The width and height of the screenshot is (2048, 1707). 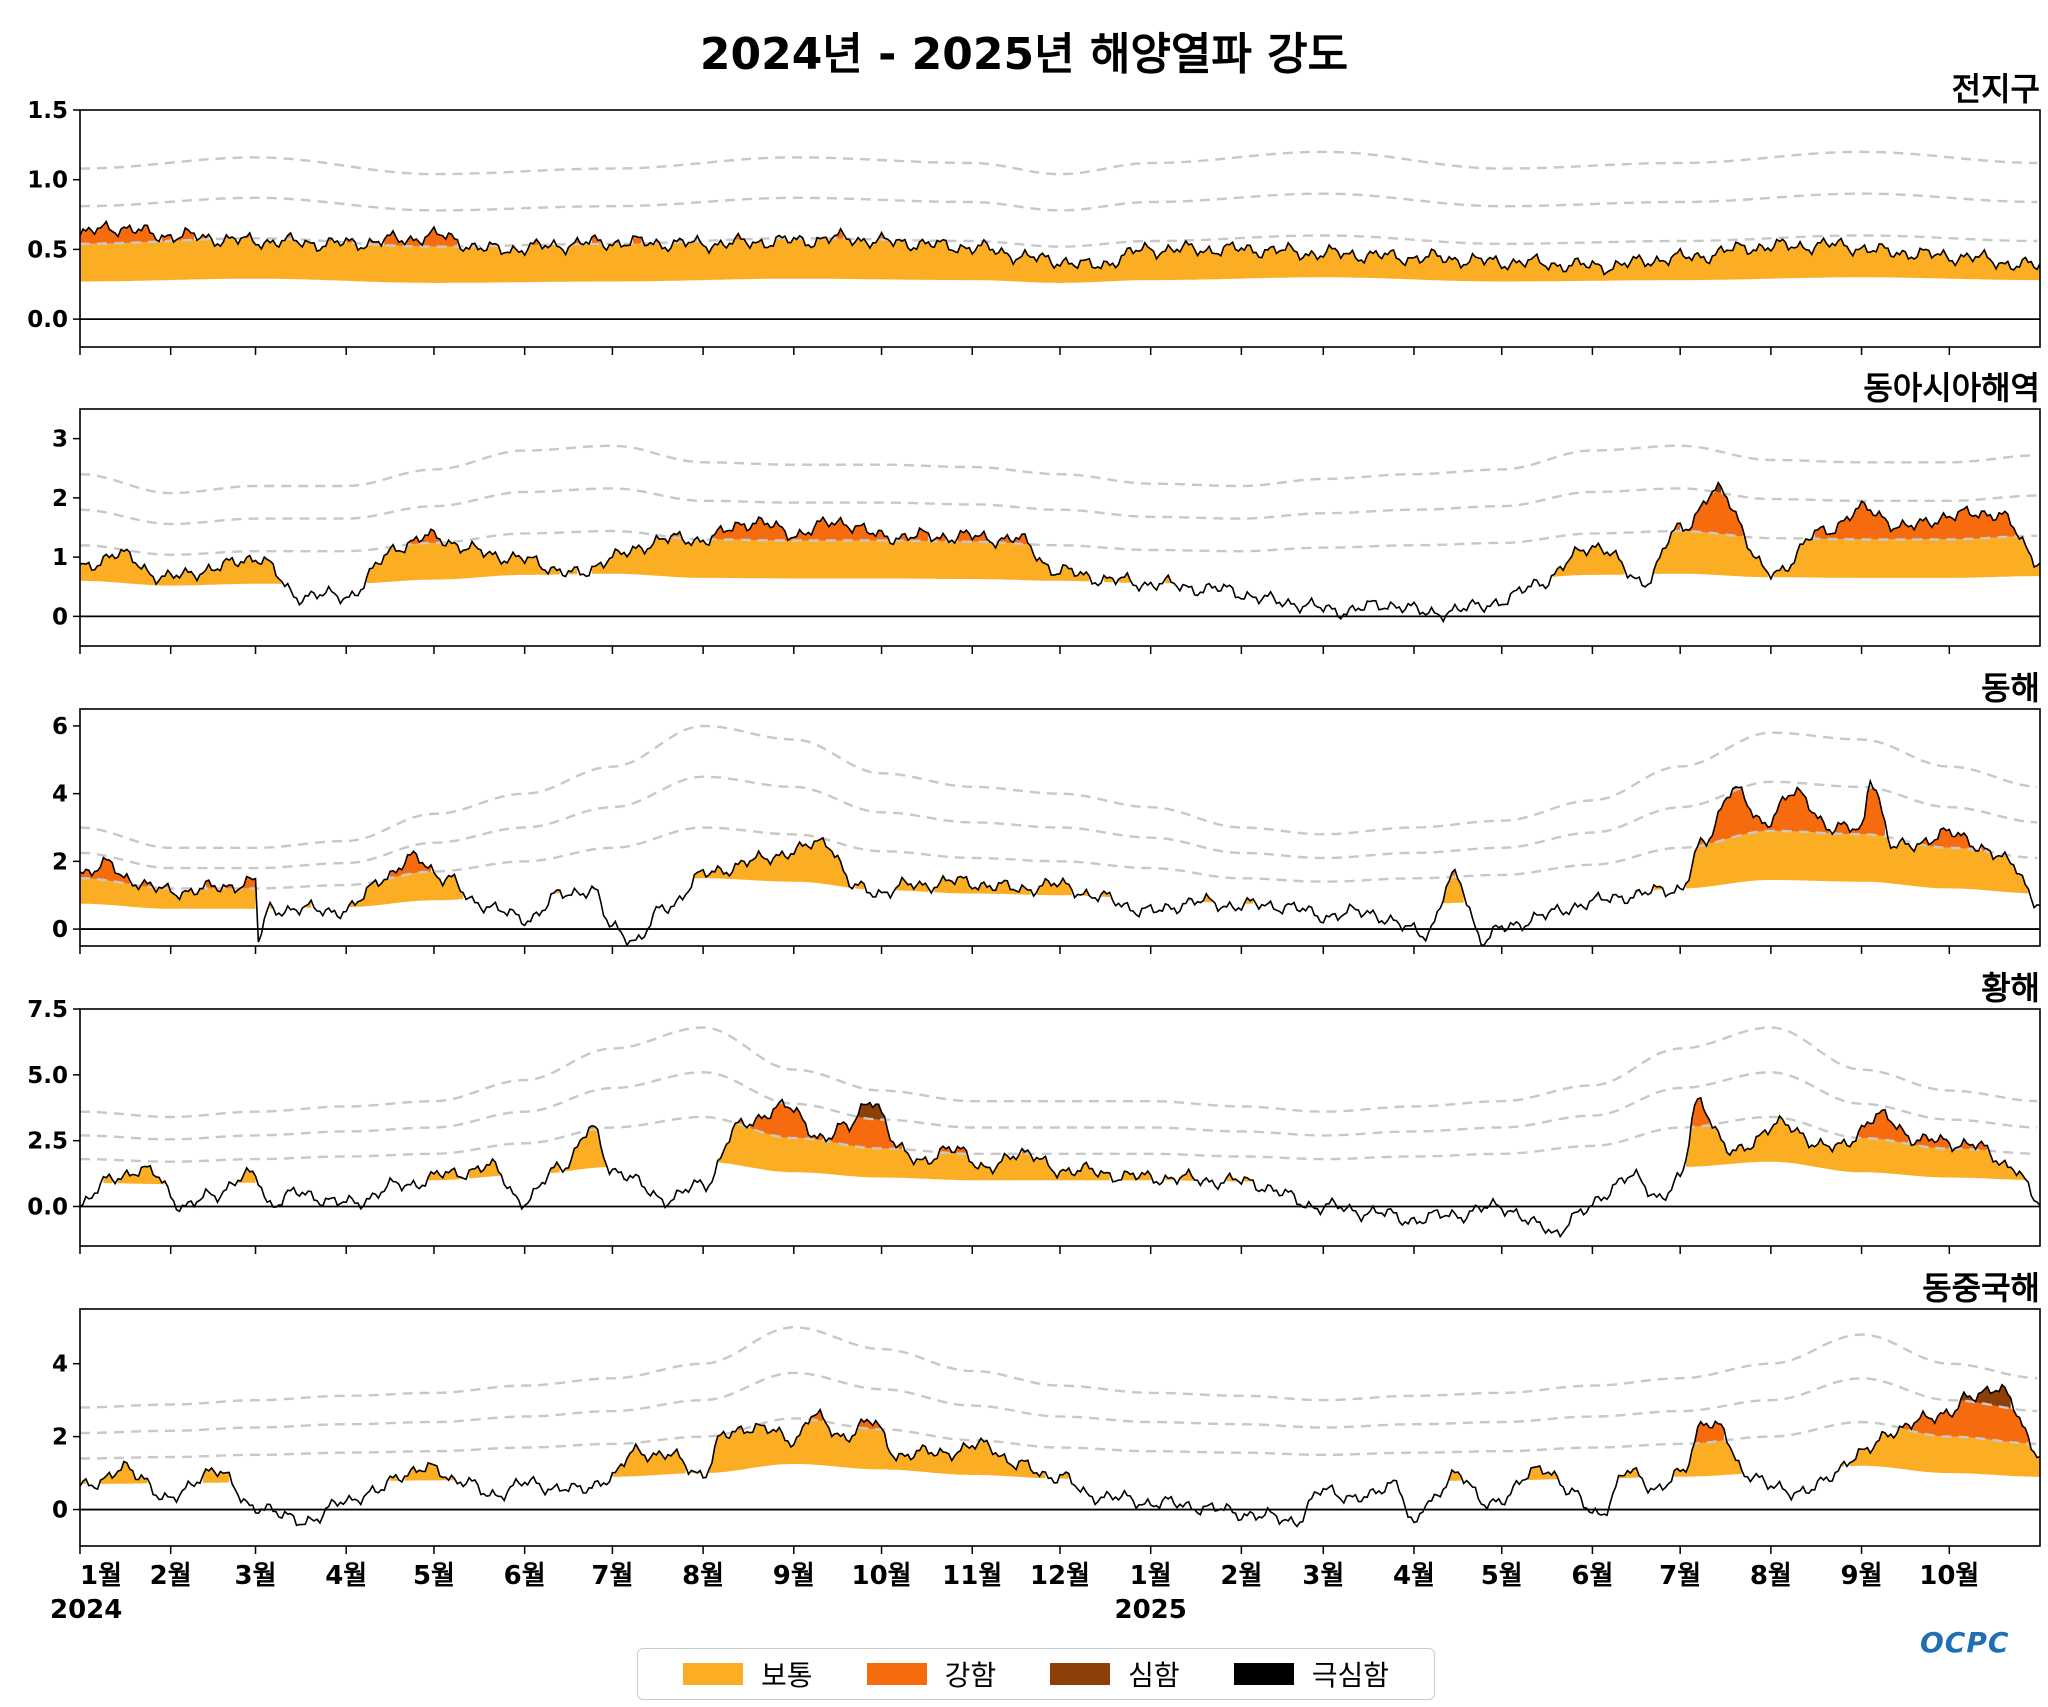 What do you see at coordinates (1981, 1288) in the screenshot?
I see `panel-title: 동중국해` at bounding box center [1981, 1288].